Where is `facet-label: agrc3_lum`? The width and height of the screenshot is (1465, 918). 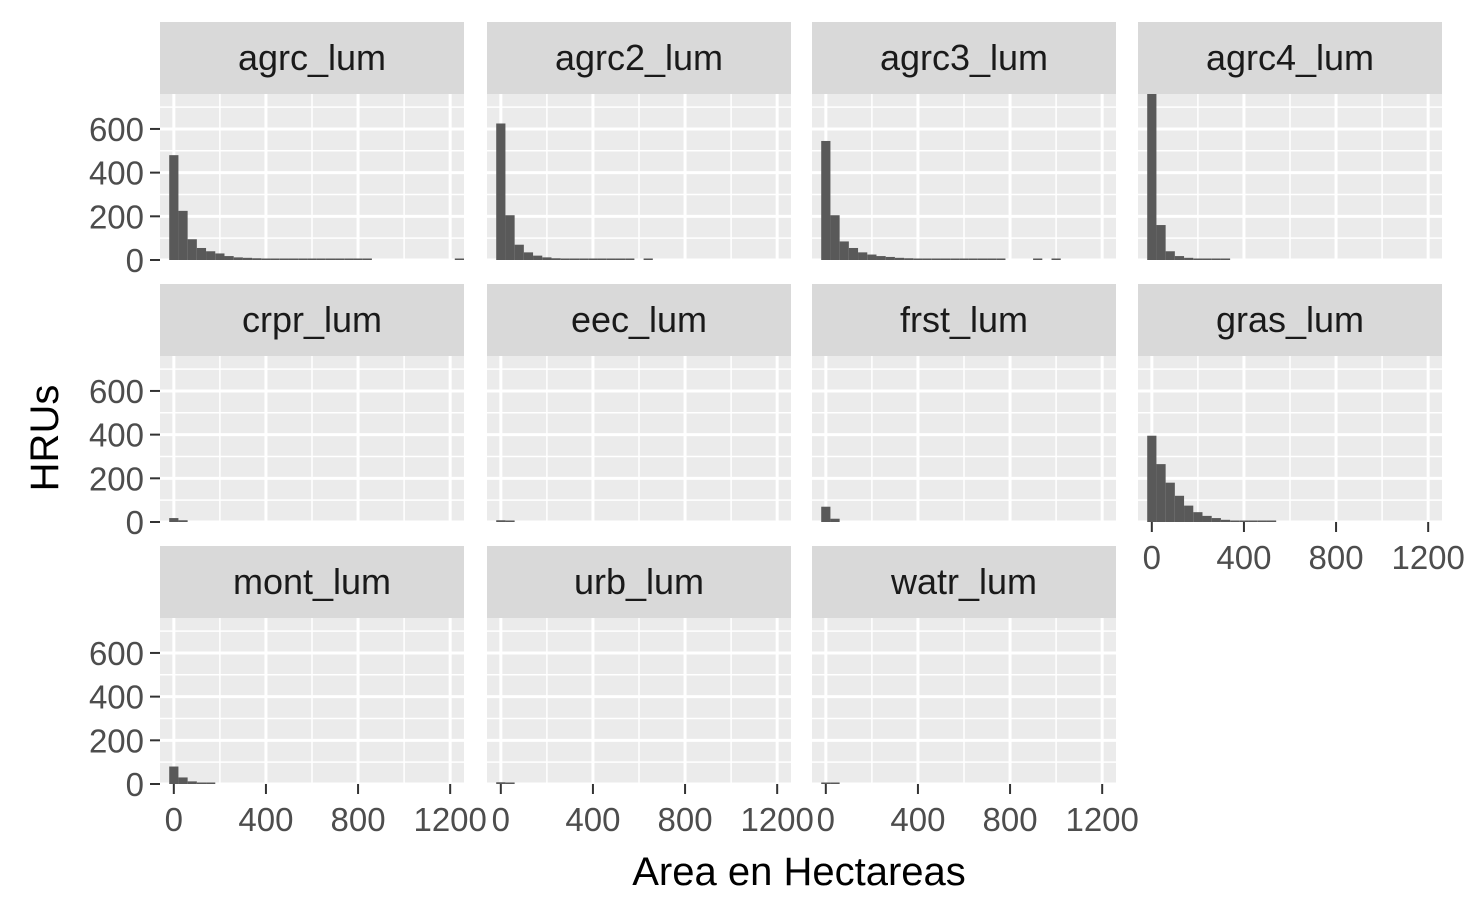 facet-label: agrc3_lum is located at coordinates (964, 57).